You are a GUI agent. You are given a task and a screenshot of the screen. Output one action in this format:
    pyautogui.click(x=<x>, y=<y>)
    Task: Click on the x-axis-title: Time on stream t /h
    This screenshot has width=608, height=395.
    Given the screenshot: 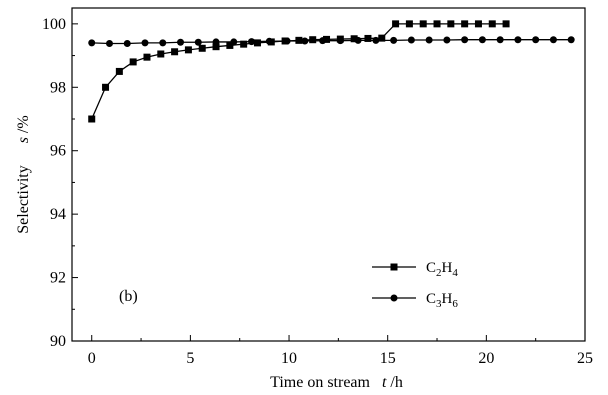 What is the action you would take?
    pyautogui.click(x=336, y=382)
    